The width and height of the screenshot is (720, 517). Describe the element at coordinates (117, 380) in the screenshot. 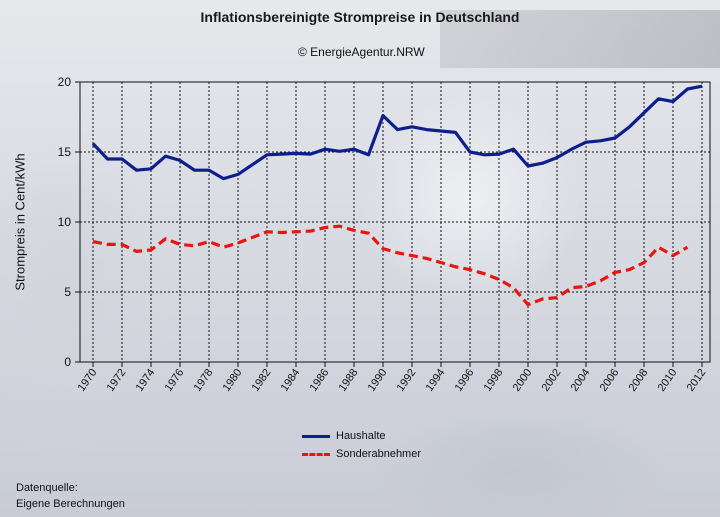

I see `x-tick-label-1972: 1972` at that location.